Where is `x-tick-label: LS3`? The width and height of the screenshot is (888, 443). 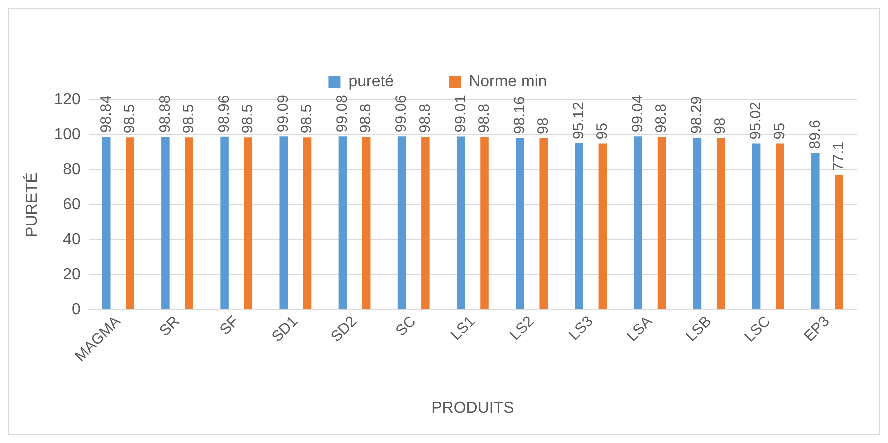 x-tick-label: LS3 is located at coordinates (581, 328).